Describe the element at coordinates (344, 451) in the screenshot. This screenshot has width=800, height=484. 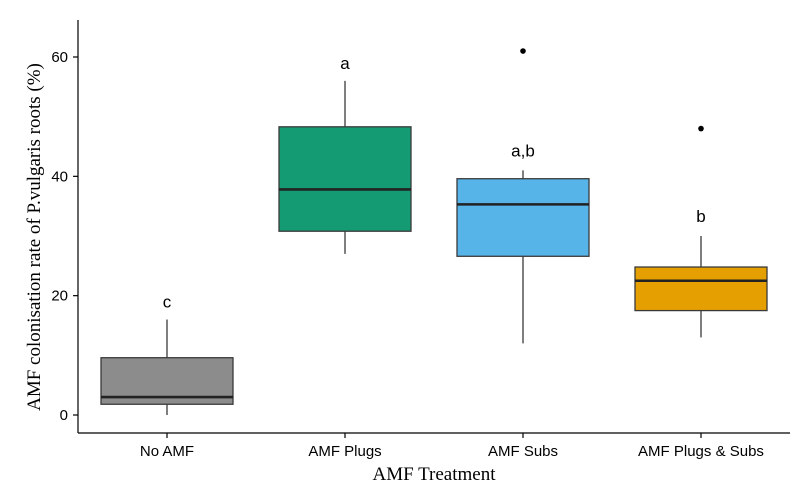
I see `x-tick-label: AMF Plugs` at that location.